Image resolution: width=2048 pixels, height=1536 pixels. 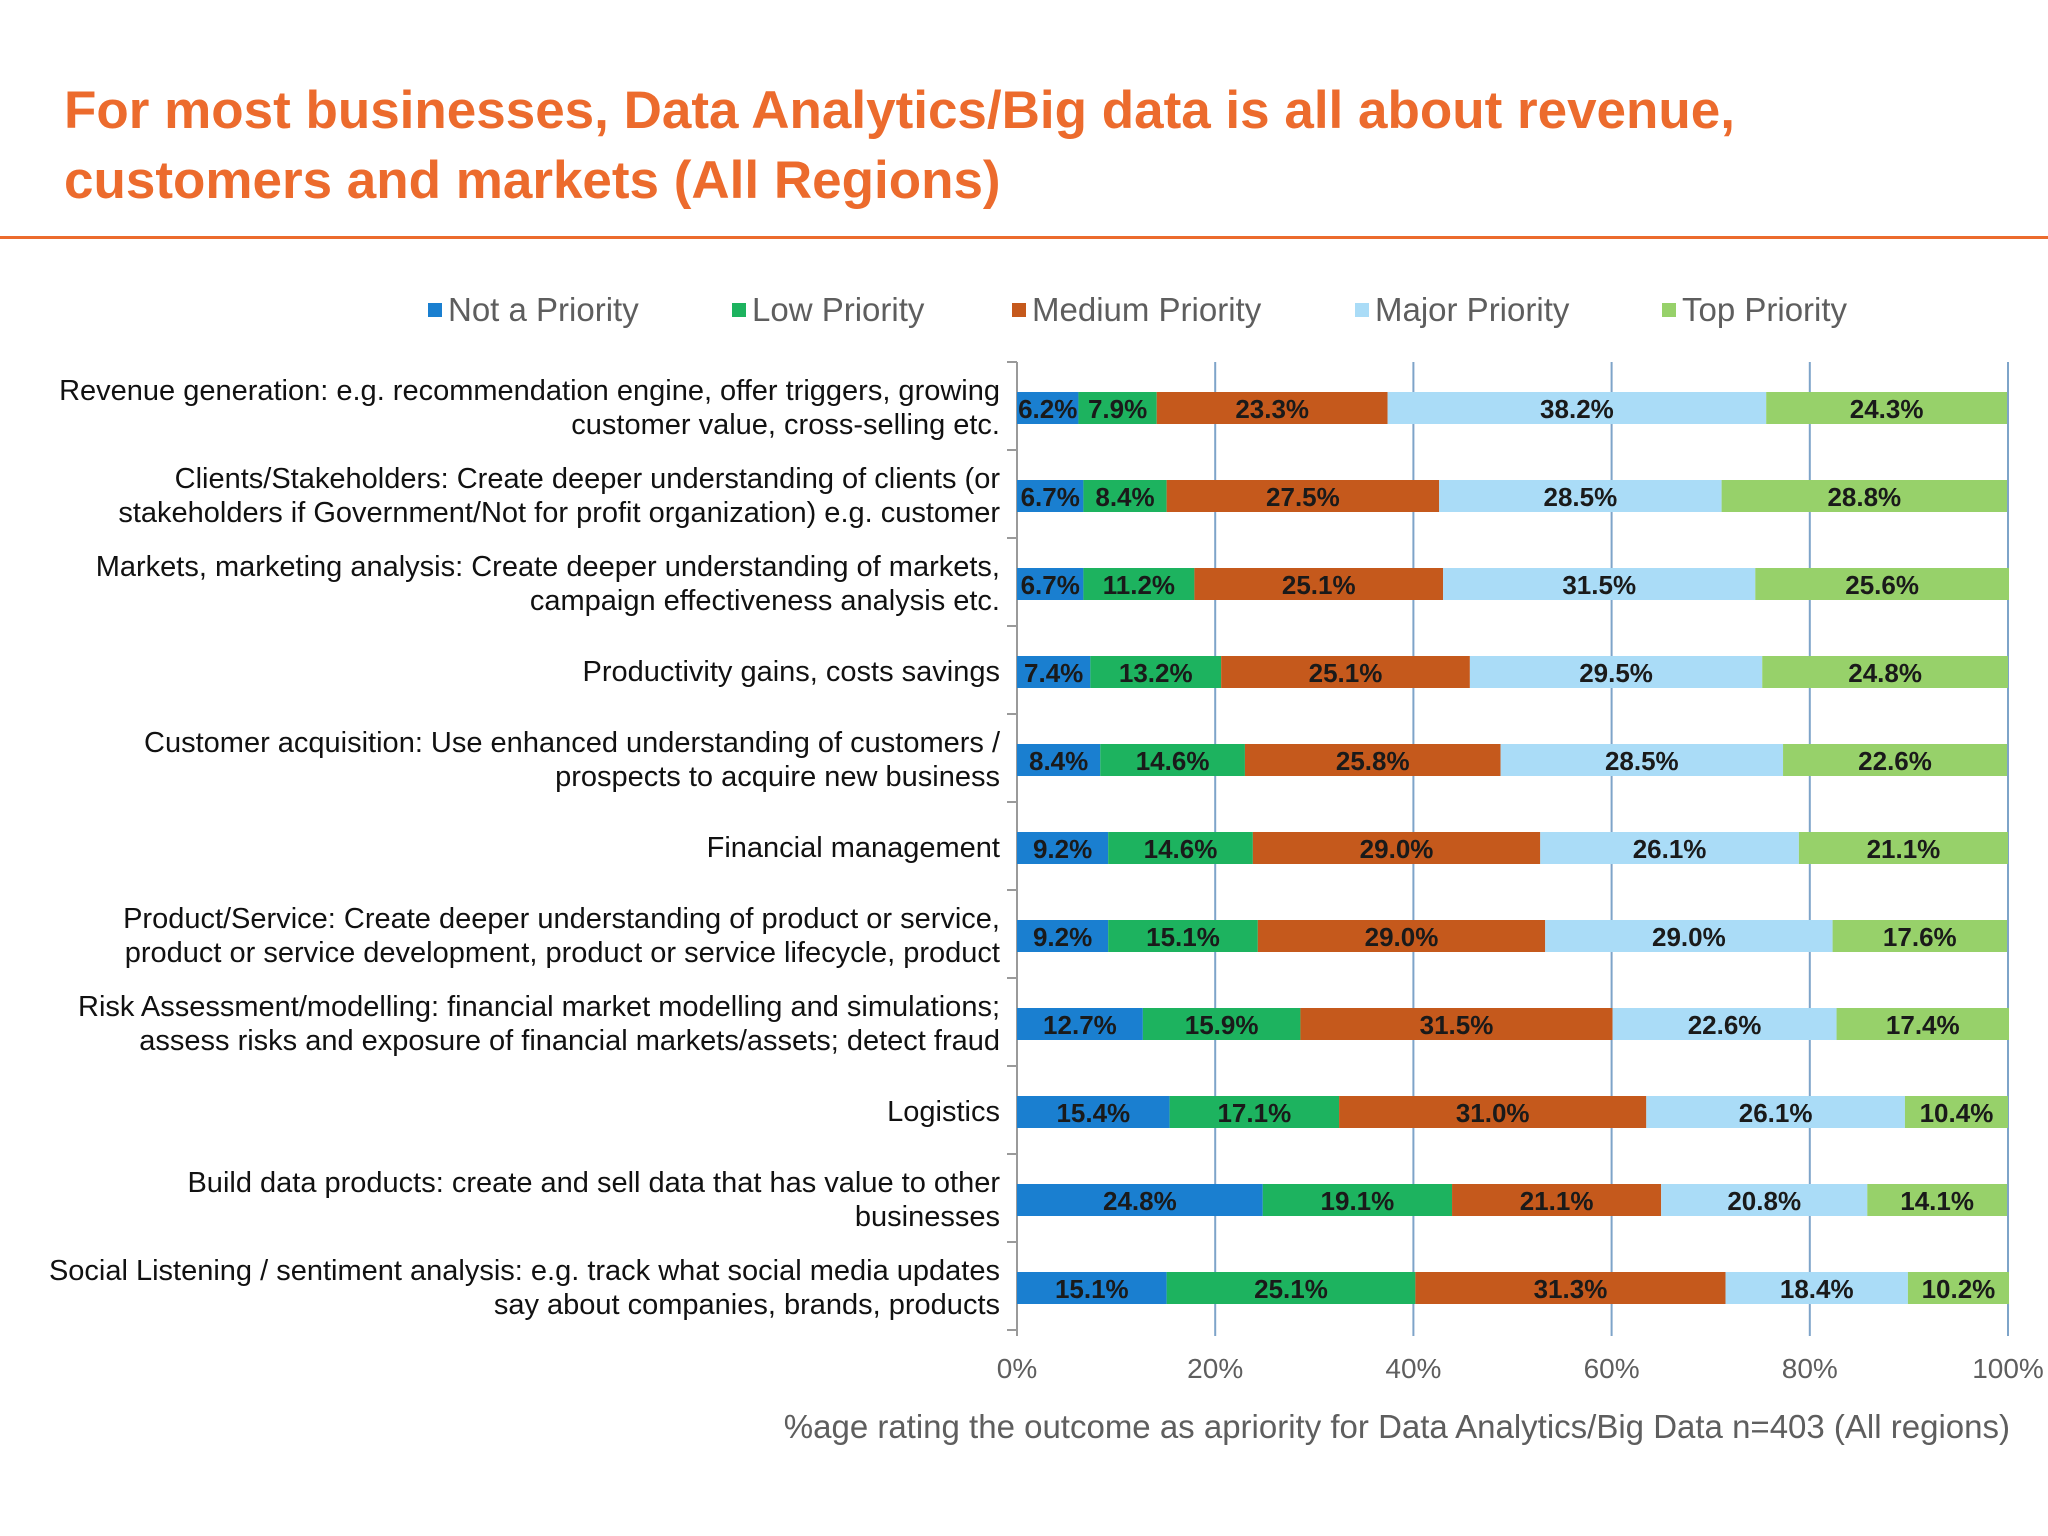 I want to click on category-label-line: businesses, so click(x=927, y=1217).